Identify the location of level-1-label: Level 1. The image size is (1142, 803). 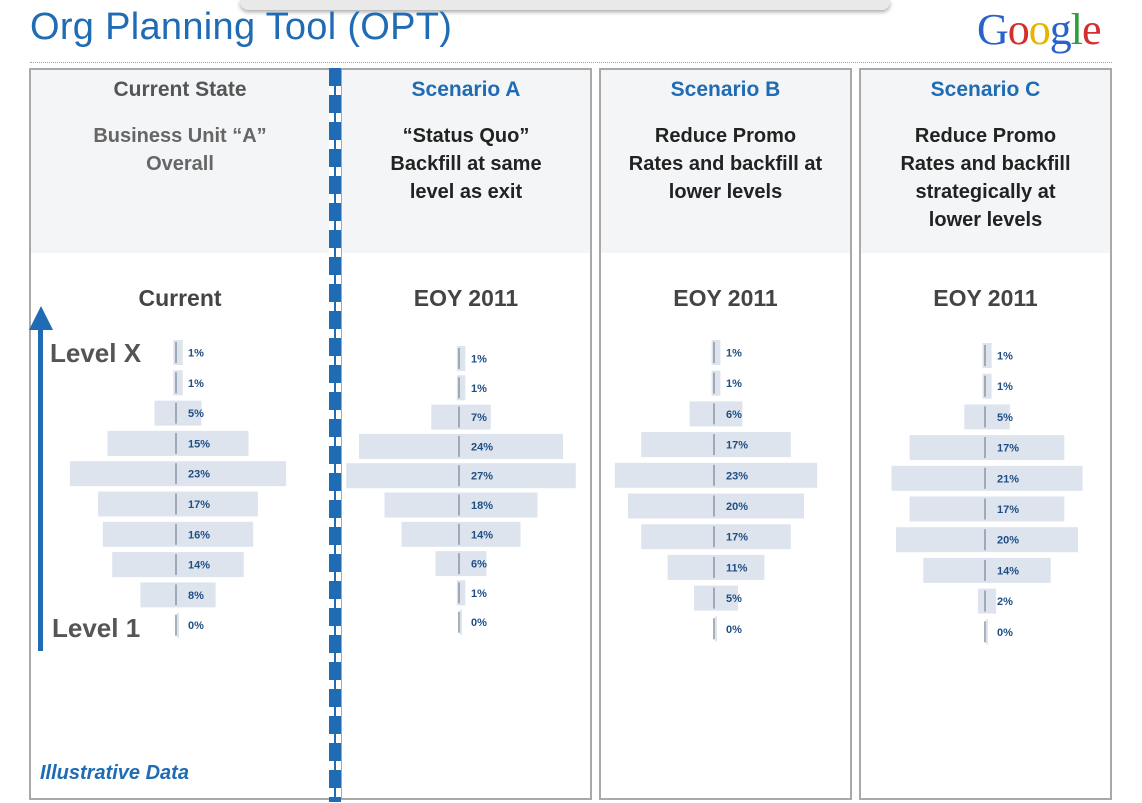
(96, 628).